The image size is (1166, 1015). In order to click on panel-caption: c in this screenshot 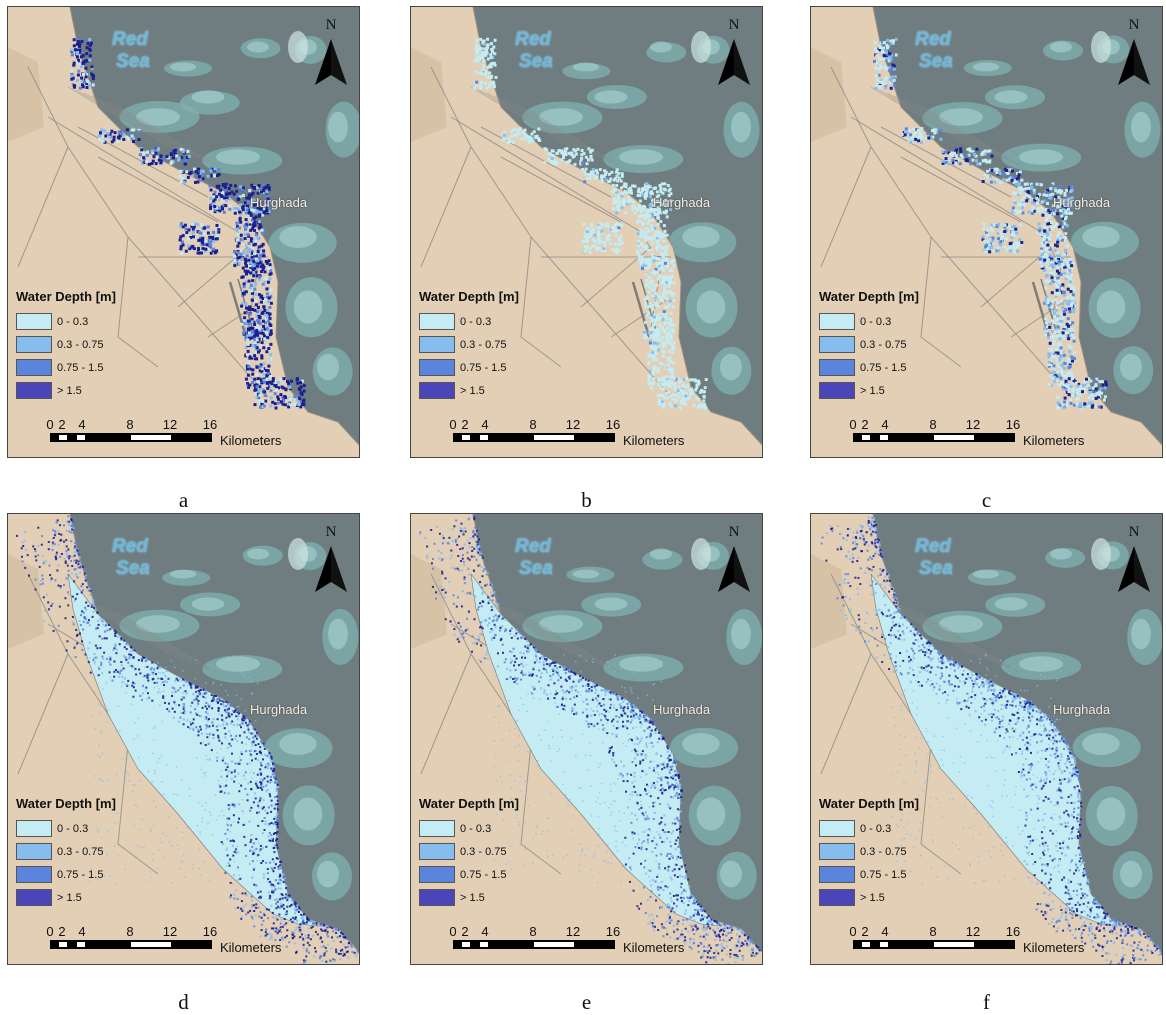, I will do `click(986, 500)`.